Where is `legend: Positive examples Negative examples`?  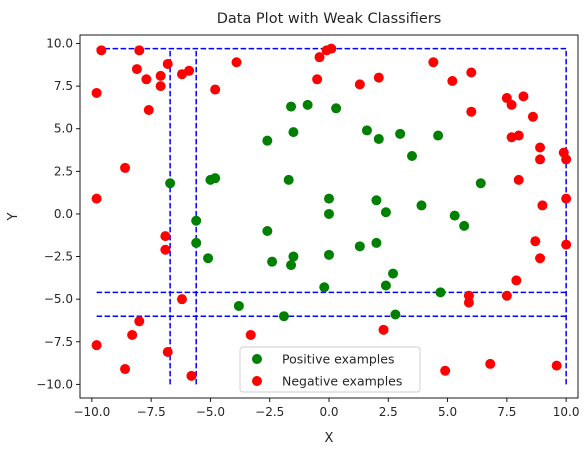 legend: Positive examples Negative examples is located at coordinates (330, 369).